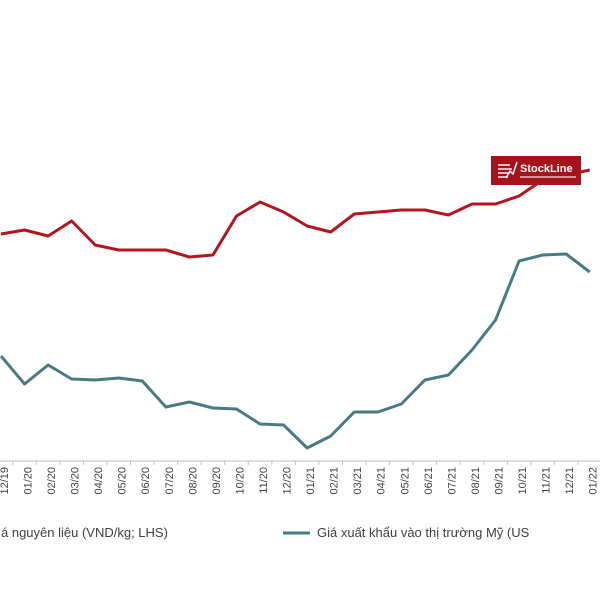 This screenshot has height=600, width=600. Describe the element at coordinates (76, 481) in the screenshot. I see `x-tick-label: 03/20` at that location.